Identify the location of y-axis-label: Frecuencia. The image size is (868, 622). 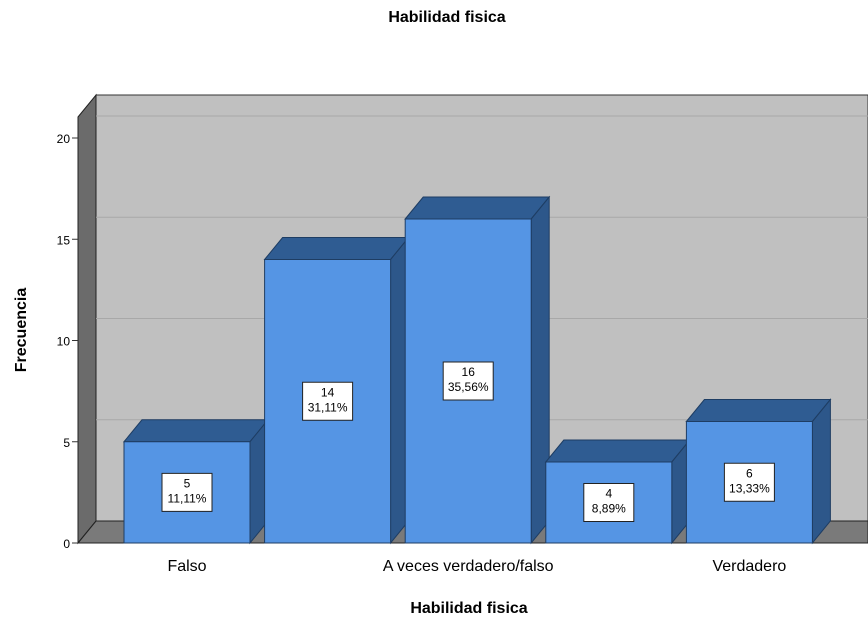
(21, 330).